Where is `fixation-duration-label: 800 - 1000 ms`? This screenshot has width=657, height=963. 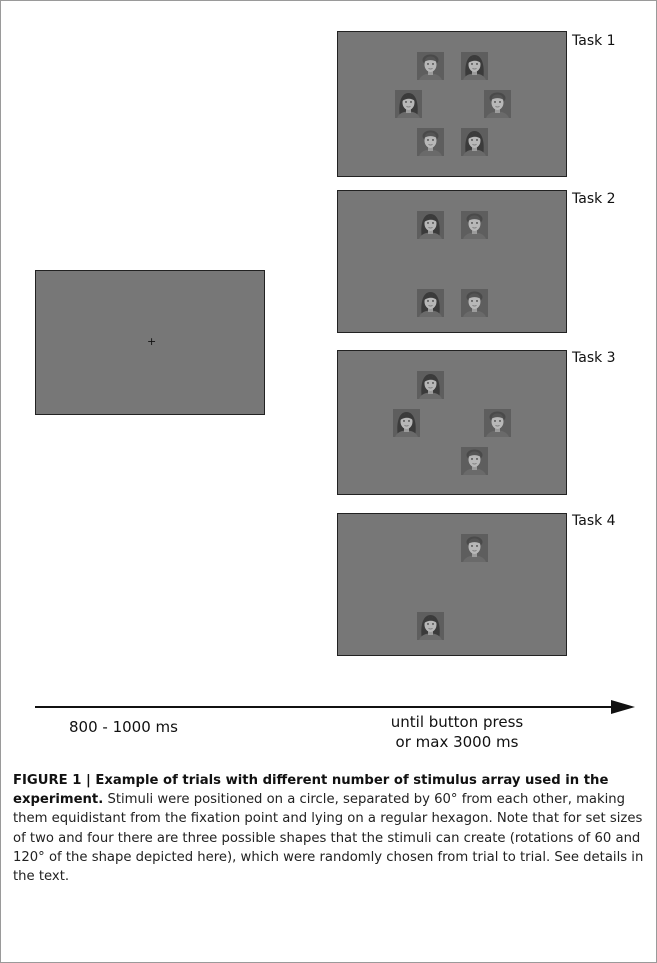 fixation-duration-label: 800 - 1000 ms is located at coordinates (123, 727).